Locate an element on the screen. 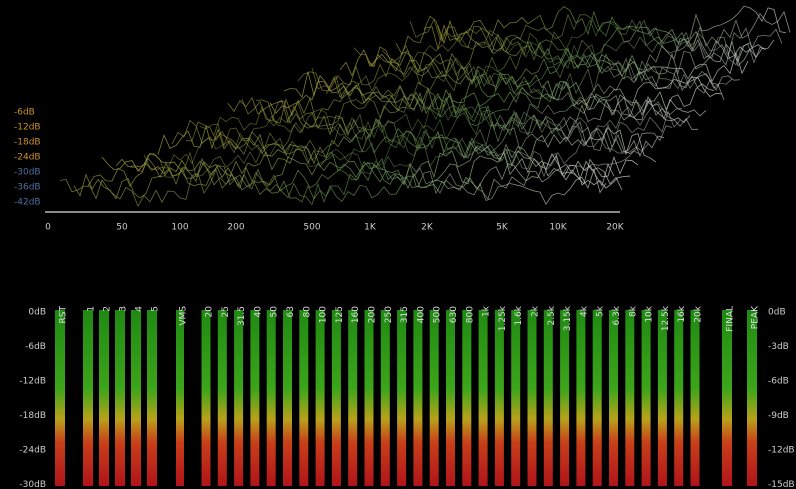  right-scale-label: 0dB is located at coordinates (777, 313).